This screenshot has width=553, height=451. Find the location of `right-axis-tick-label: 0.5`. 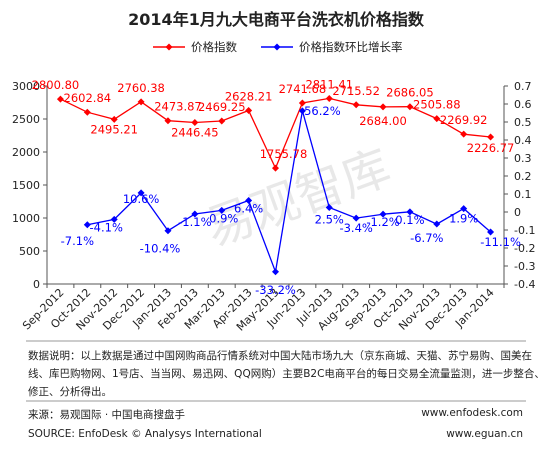

right-axis-tick-label: 0.5 is located at coordinates (523, 122).